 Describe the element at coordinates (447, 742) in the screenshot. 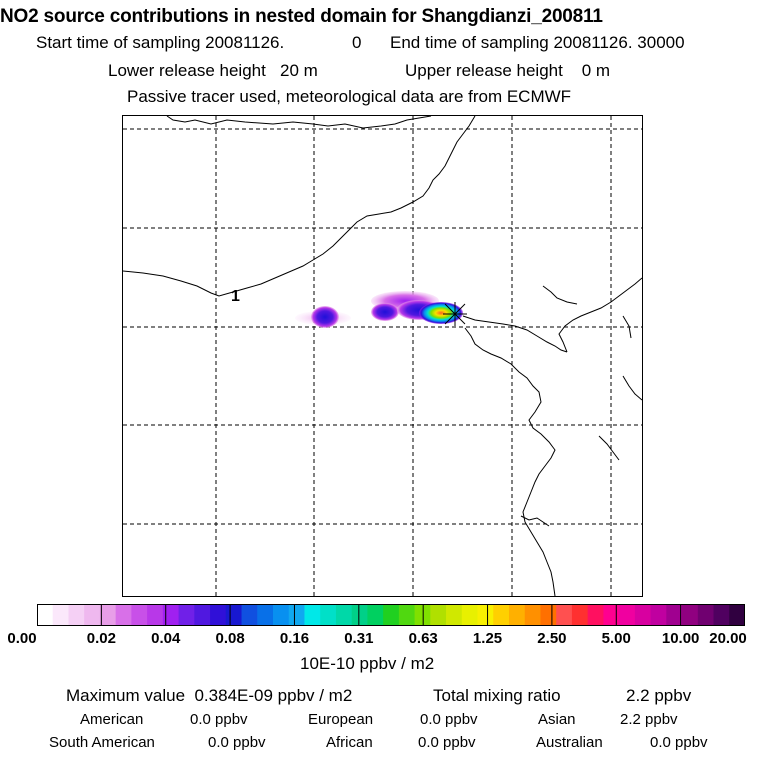

I see `region-value-african: 0.0 ppbv` at that location.